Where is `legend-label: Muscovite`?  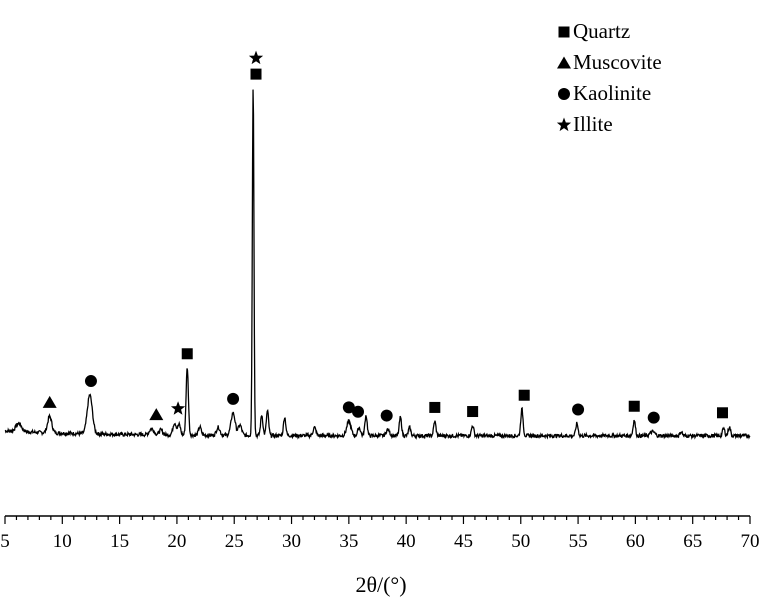
legend-label: Muscovite is located at coordinates (617, 62).